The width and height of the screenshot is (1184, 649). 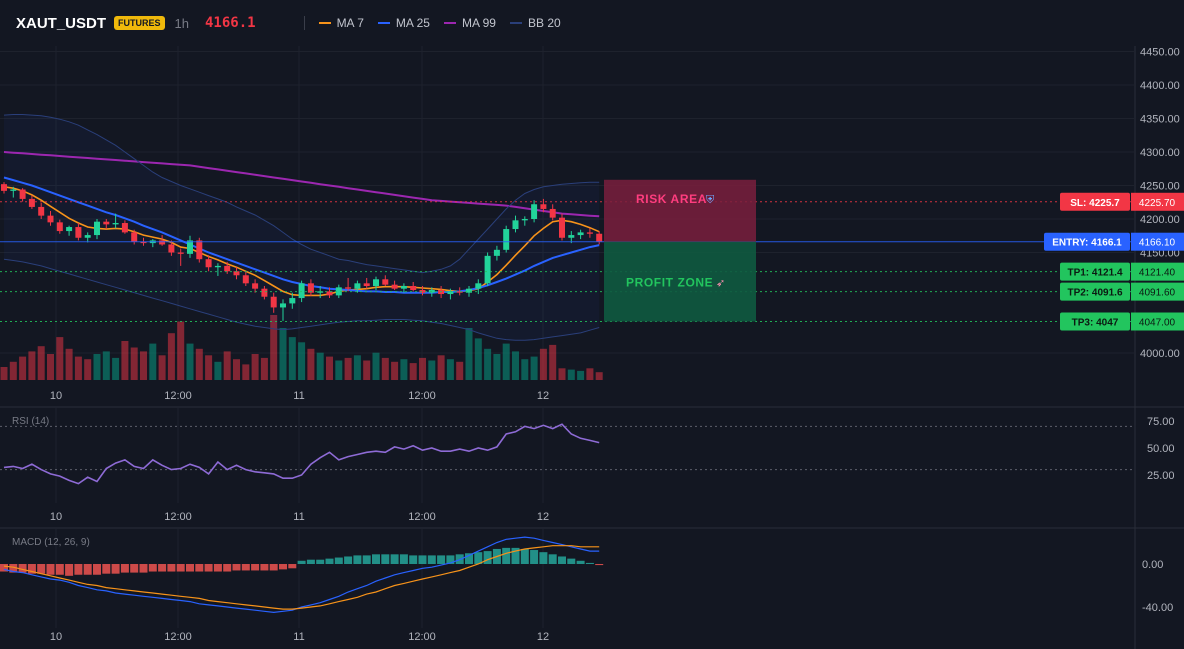 I want to click on level-tag-text: TP2: 4091.6, so click(x=1094, y=293).